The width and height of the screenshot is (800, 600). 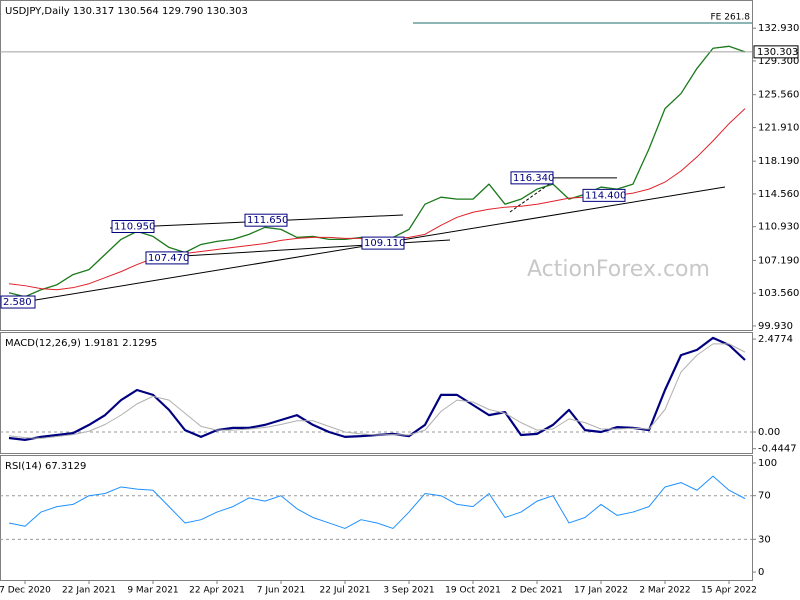 I want to click on annotation-label: 111.650, so click(x=267, y=220).